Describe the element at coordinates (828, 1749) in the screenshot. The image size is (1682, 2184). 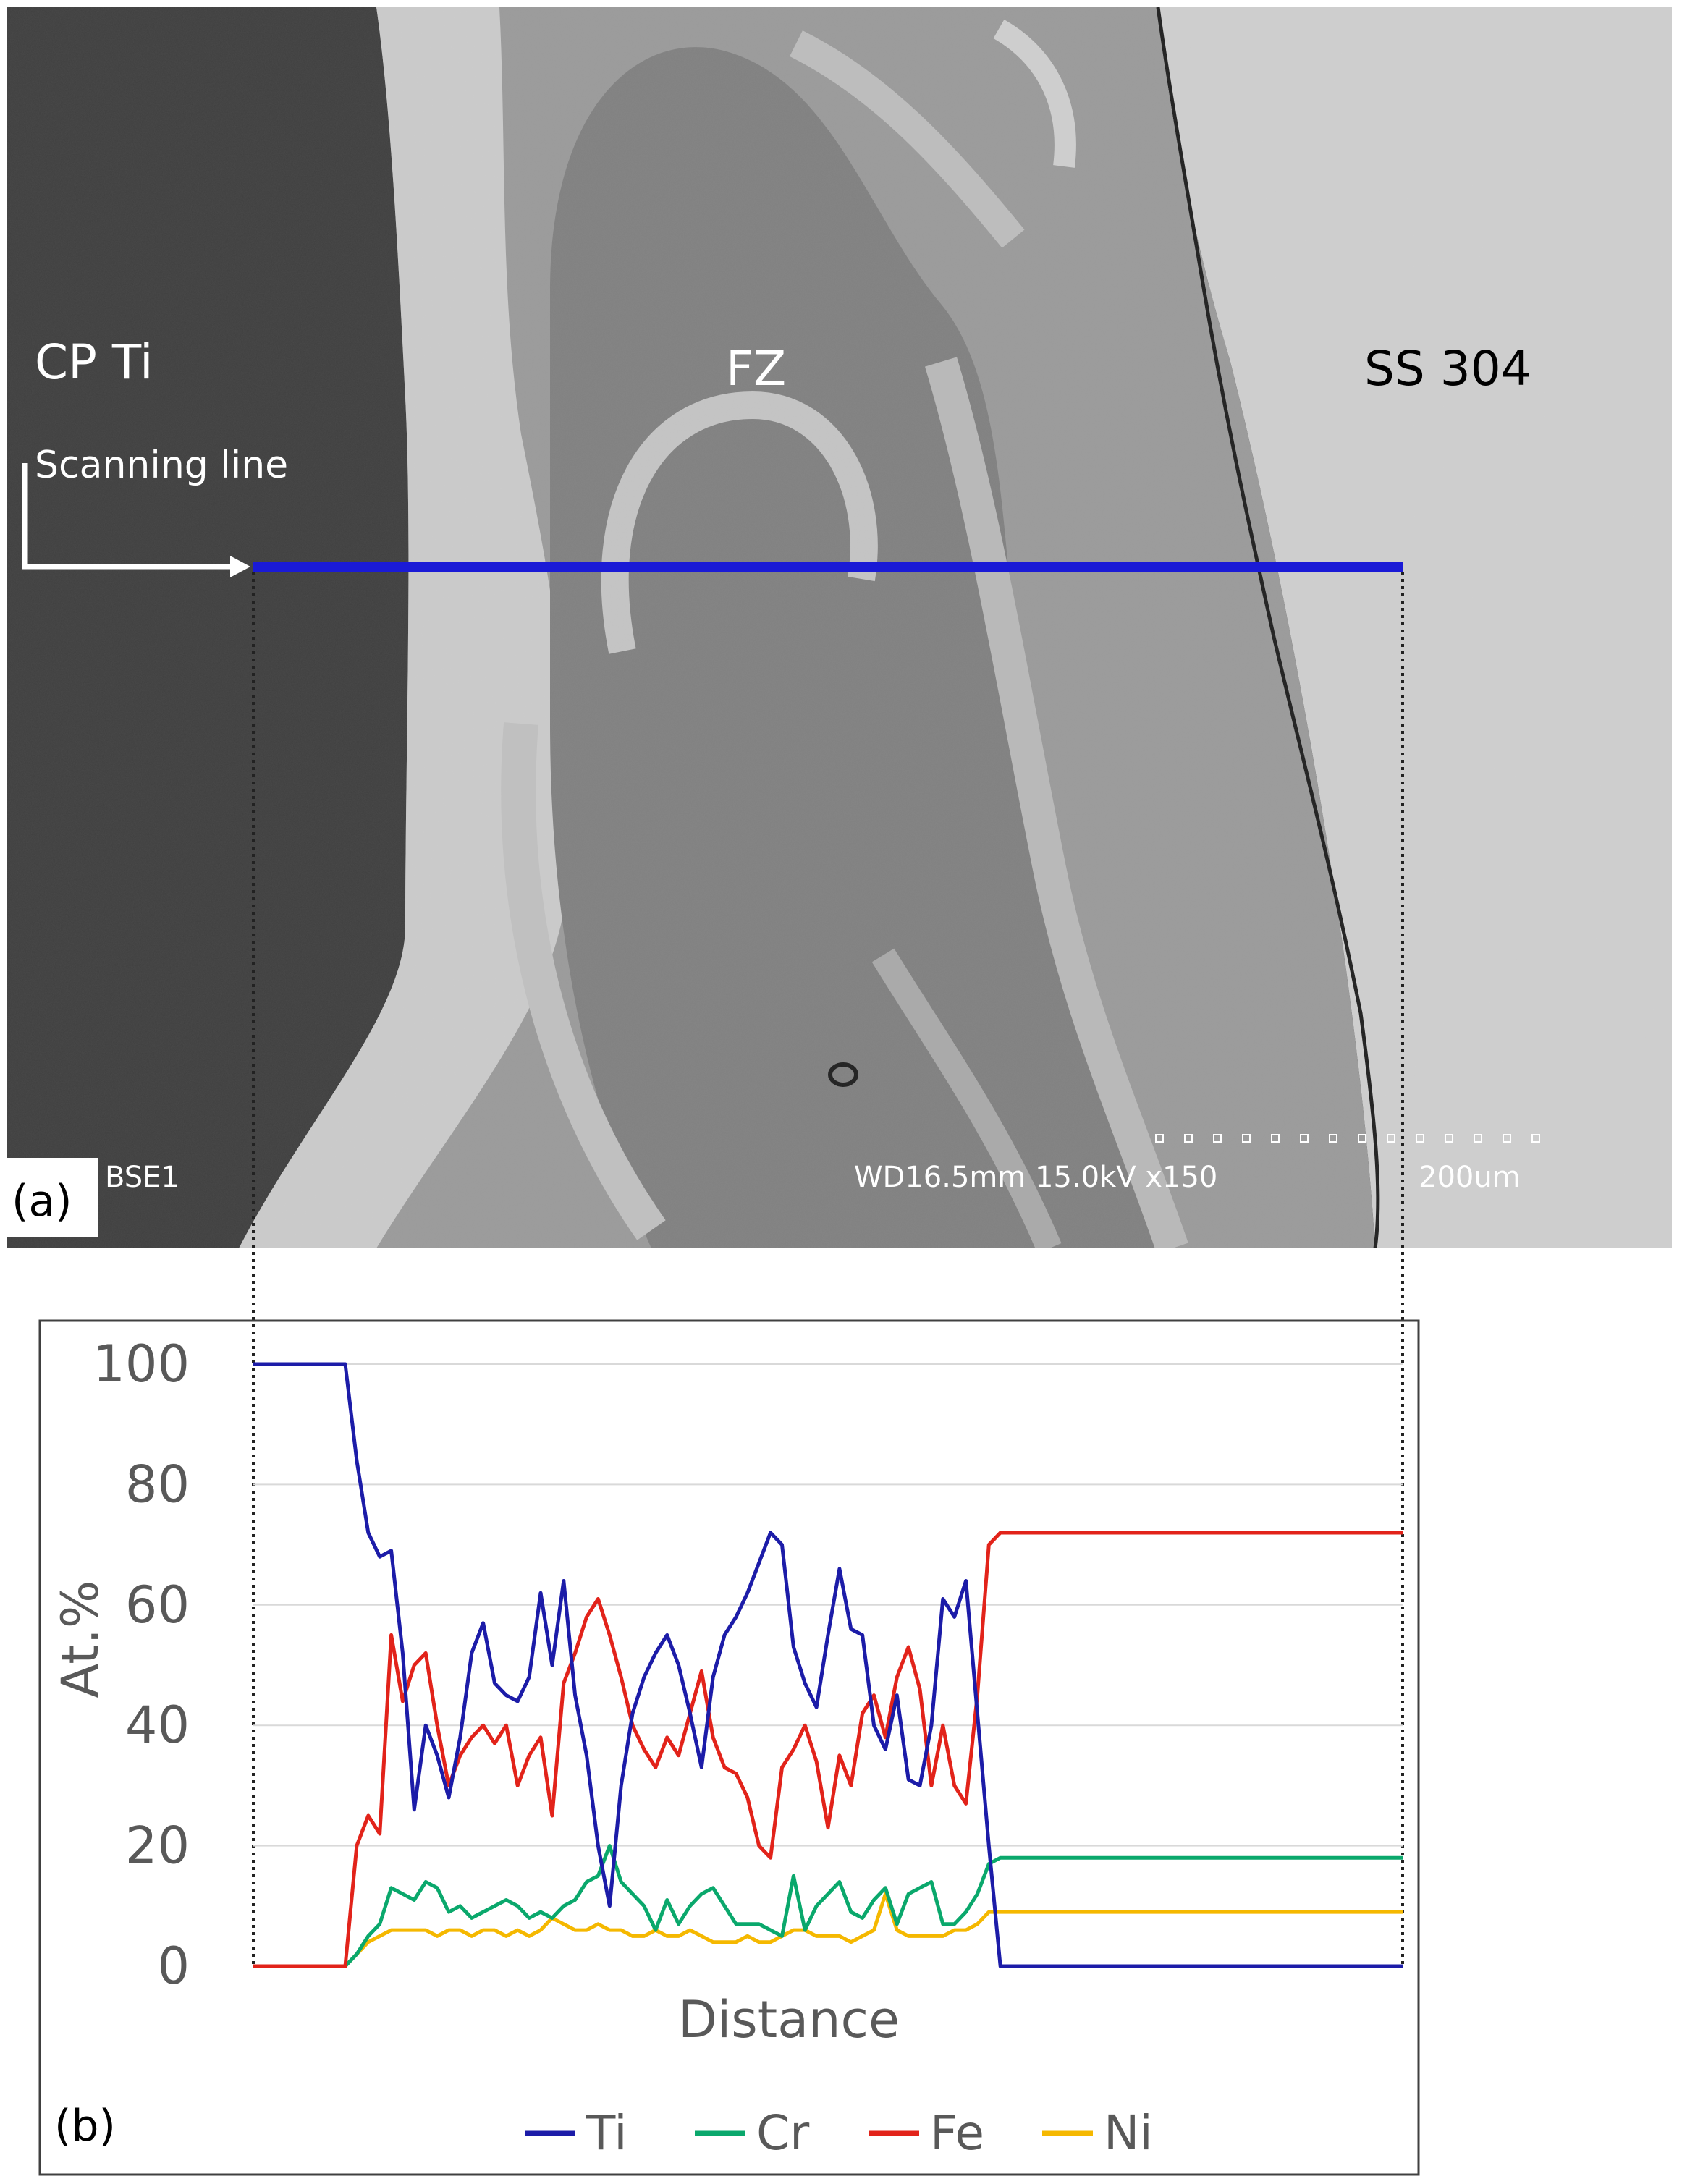
I see `series-line-fe` at that location.